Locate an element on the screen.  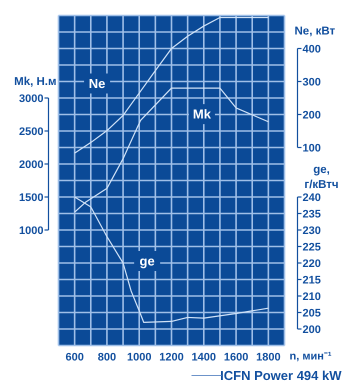
y3-tick-label: 235 is located at coordinates (311, 214).